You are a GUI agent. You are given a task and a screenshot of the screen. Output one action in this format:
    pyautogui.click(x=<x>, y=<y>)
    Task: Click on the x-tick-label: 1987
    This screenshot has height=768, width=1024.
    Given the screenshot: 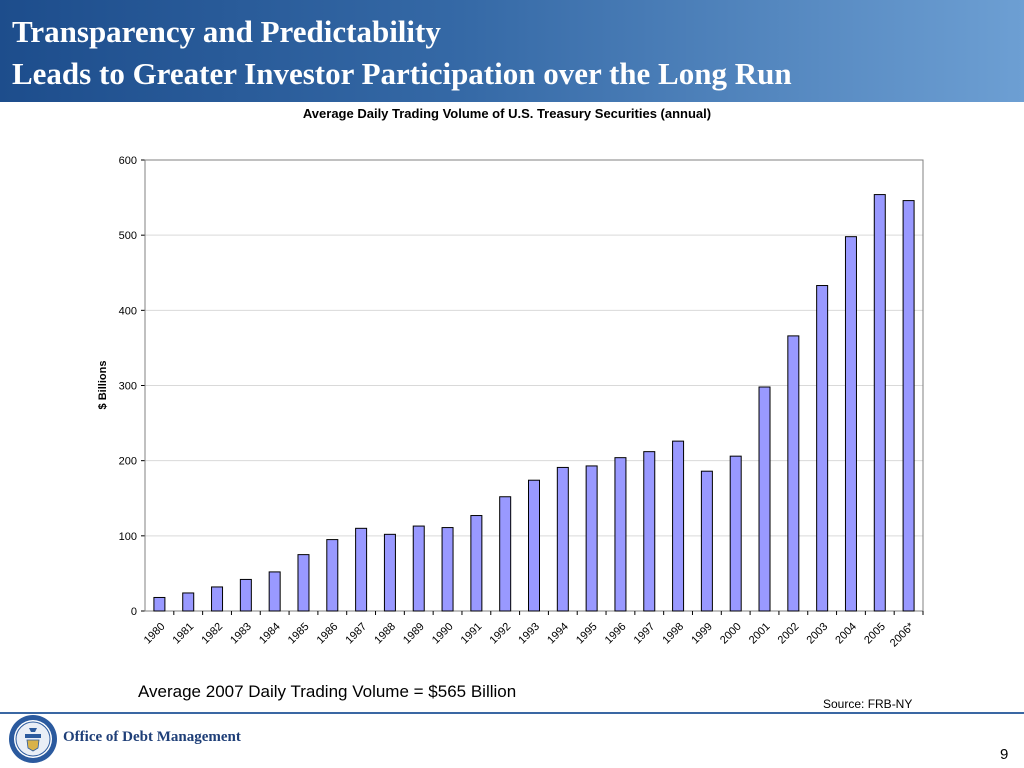 What is the action you would take?
    pyautogui.click(x=356, y=634)
    